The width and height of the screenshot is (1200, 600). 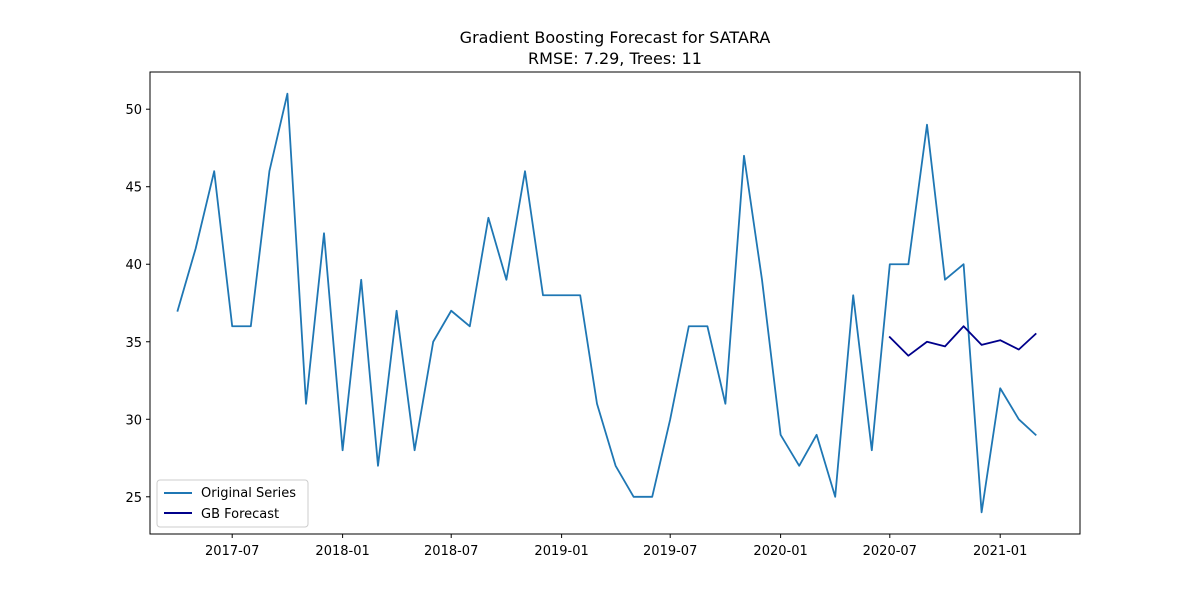 What do you see at coordinates (670, 551) in the screenshot?
I see `x-tick-label: 2019-07` at bounding box center [670, 551].